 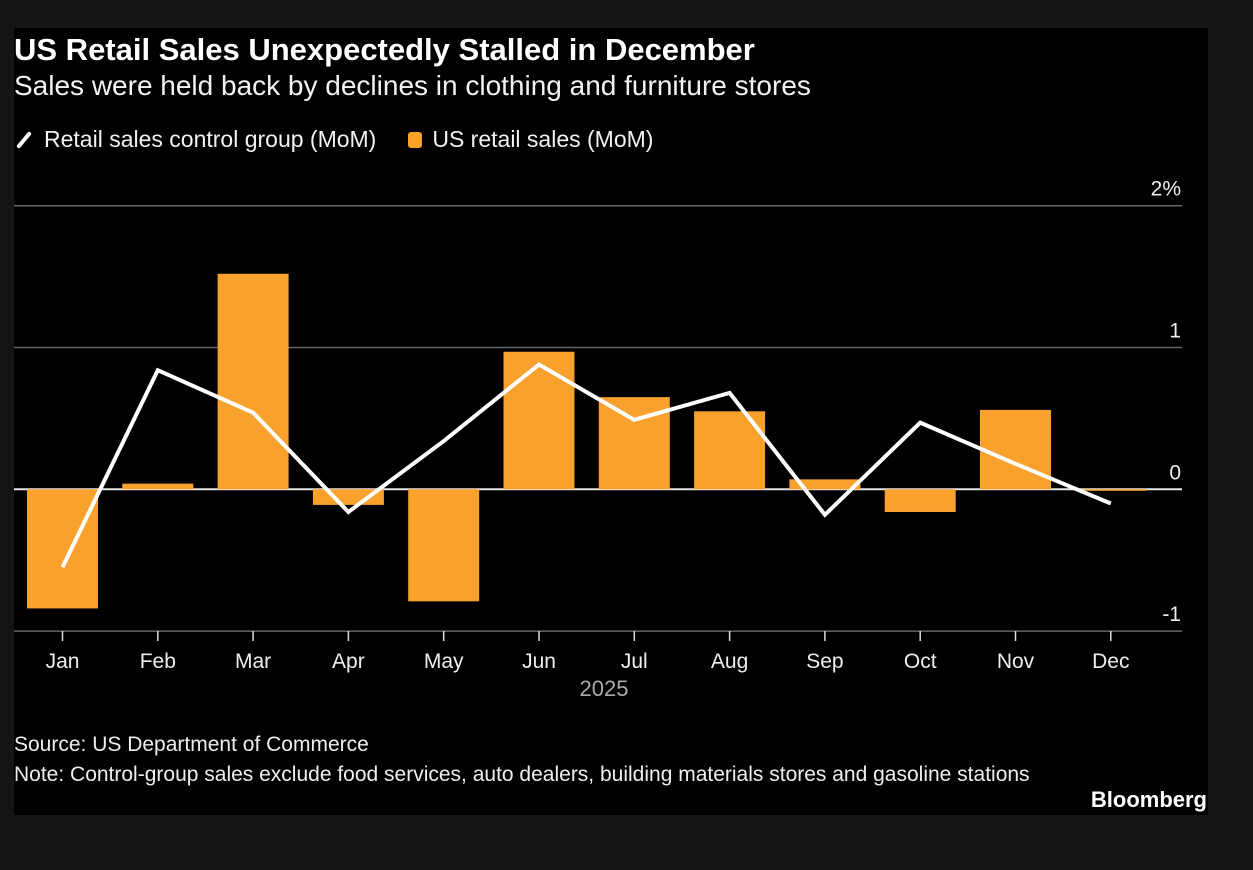 I want to click on x-tick-label: Apr, so click(x=348, y=661).